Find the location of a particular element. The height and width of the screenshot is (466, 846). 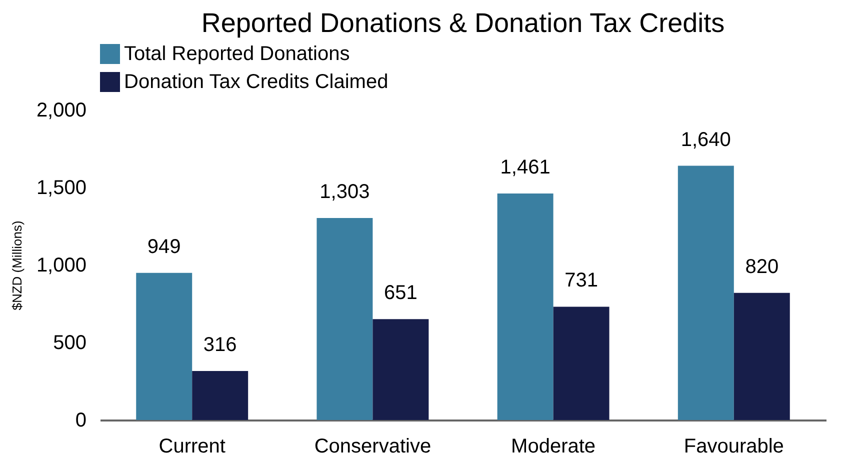

data-label: 731 is located at coordinates (581, 281).